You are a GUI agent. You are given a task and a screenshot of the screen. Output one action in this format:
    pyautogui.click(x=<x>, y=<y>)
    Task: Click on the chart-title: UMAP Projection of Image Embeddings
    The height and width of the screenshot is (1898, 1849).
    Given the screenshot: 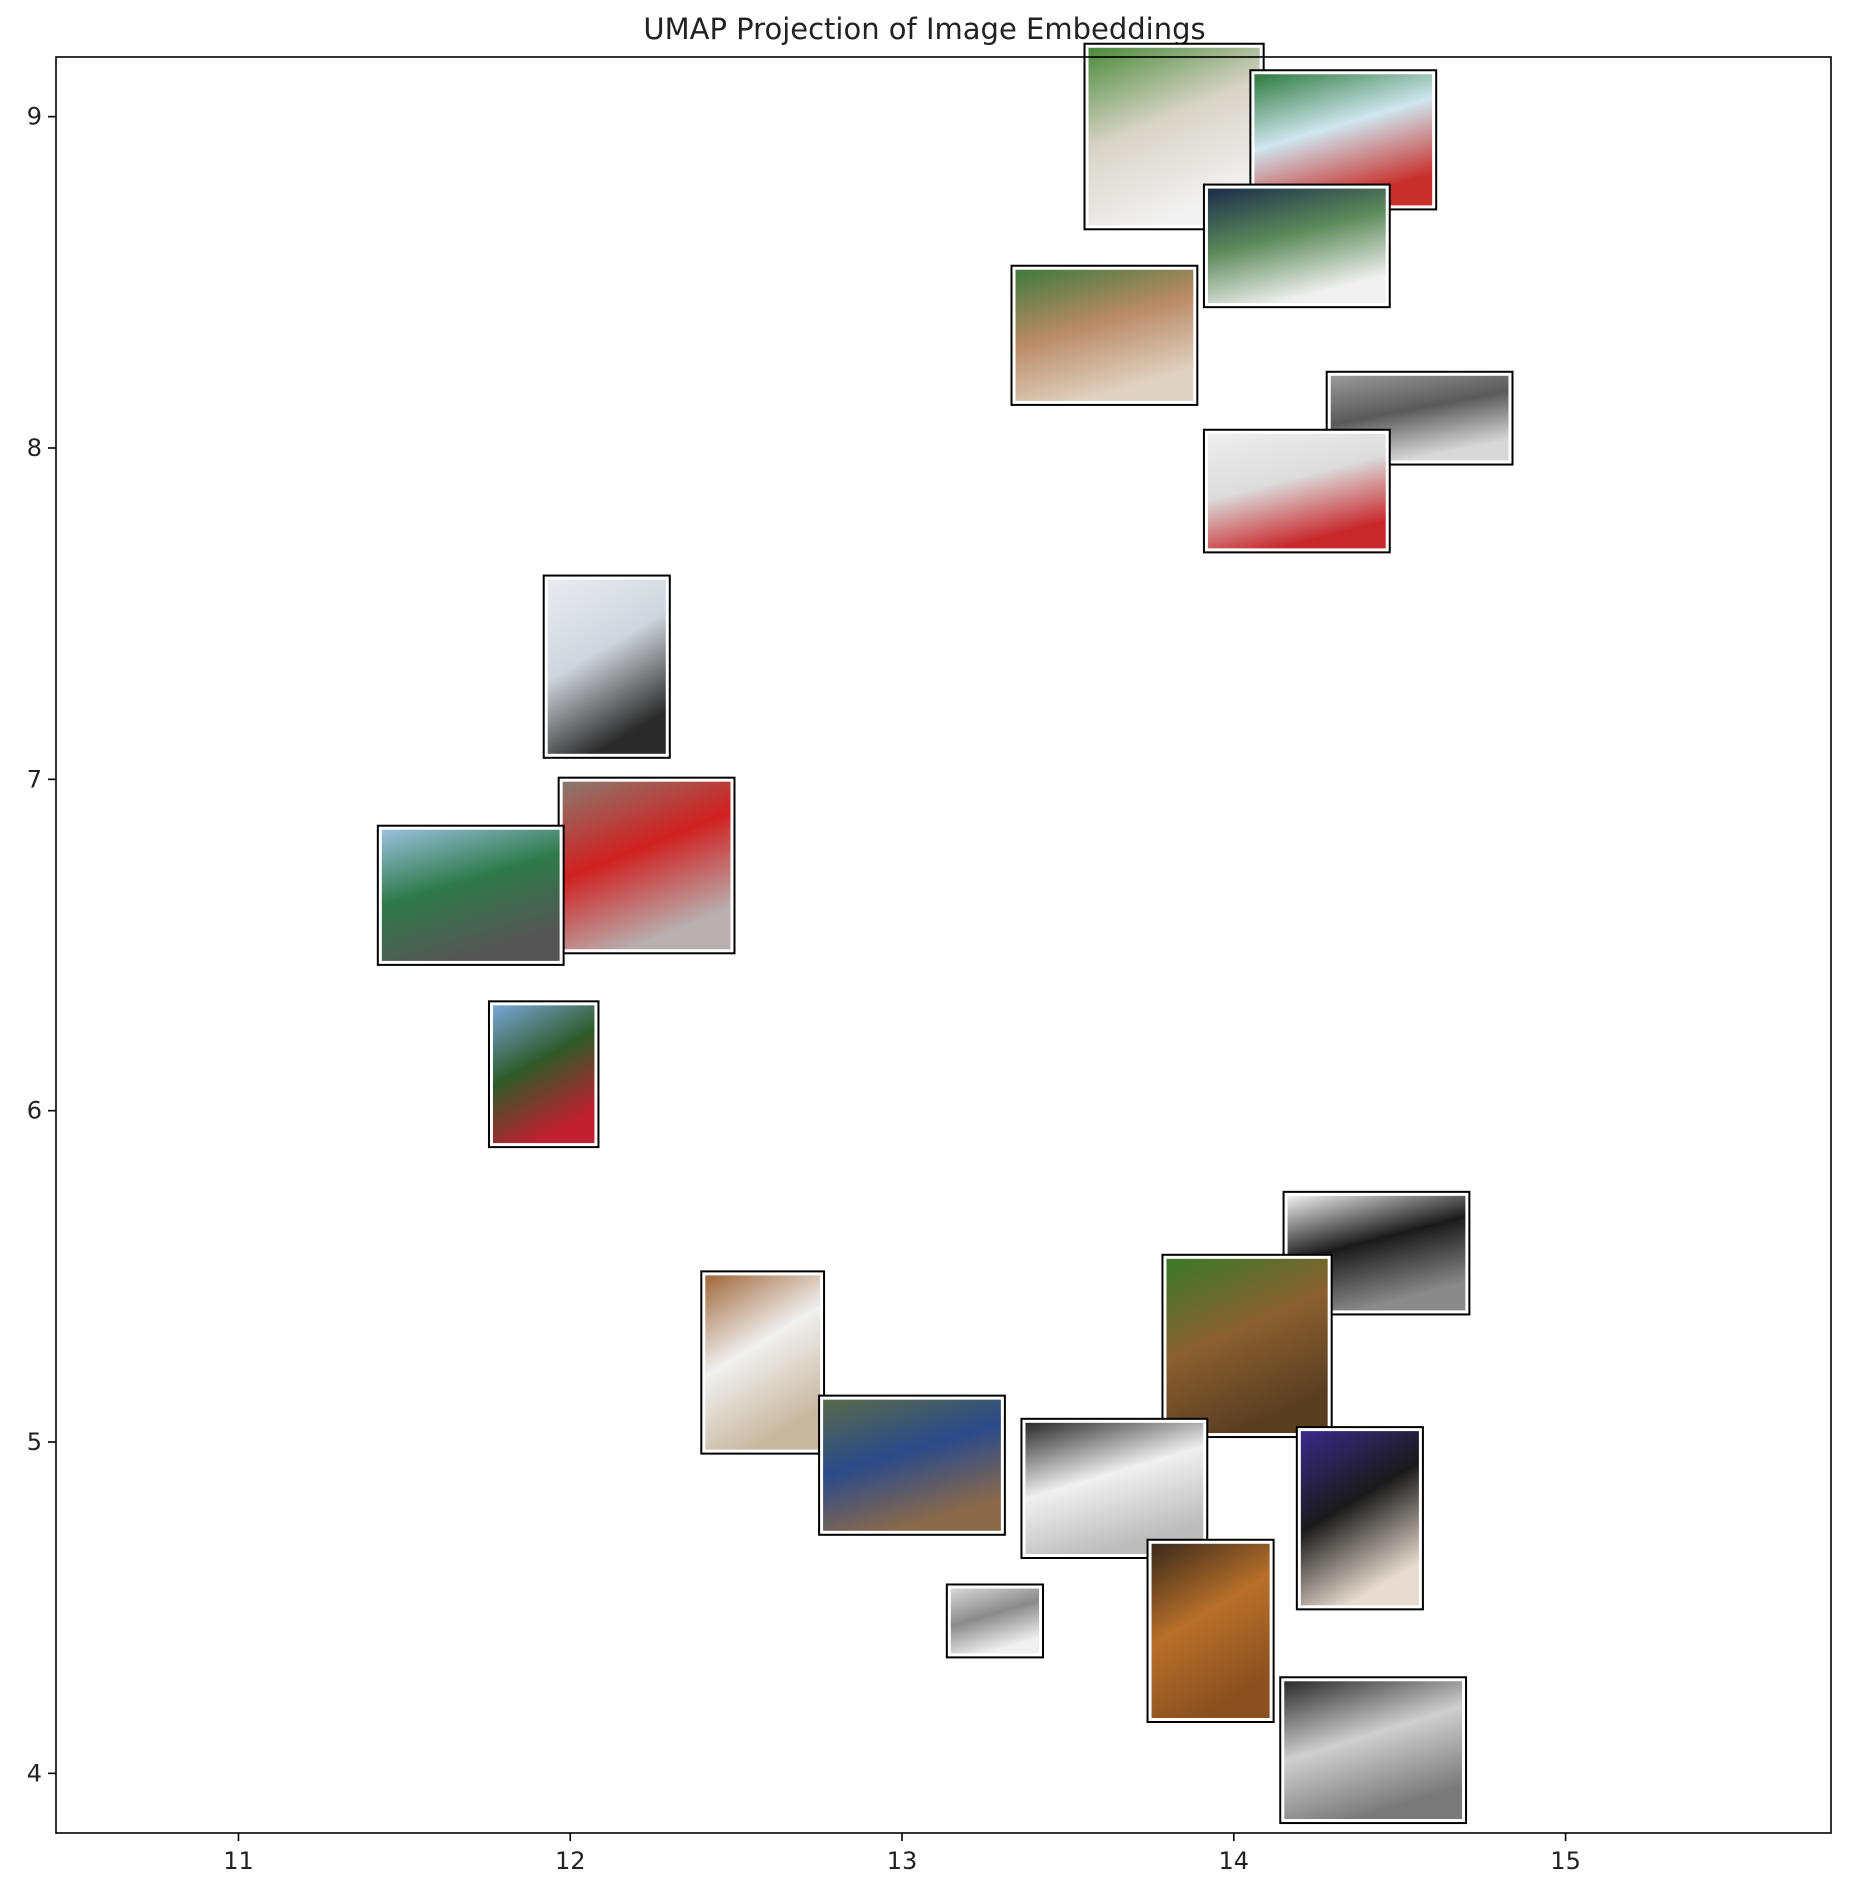 What is the action you would take?
    pyautogui.click(x=924, y=29)
    